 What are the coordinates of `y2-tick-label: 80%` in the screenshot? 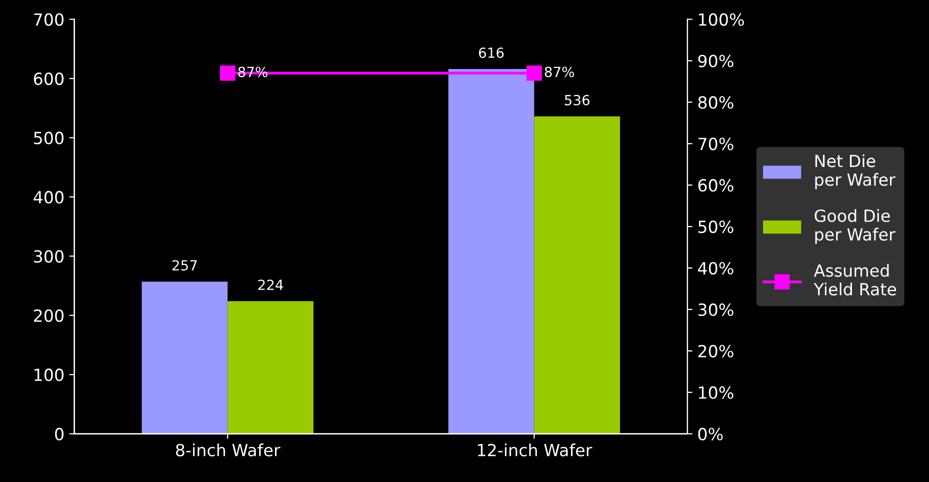 It's located at (716, 102).